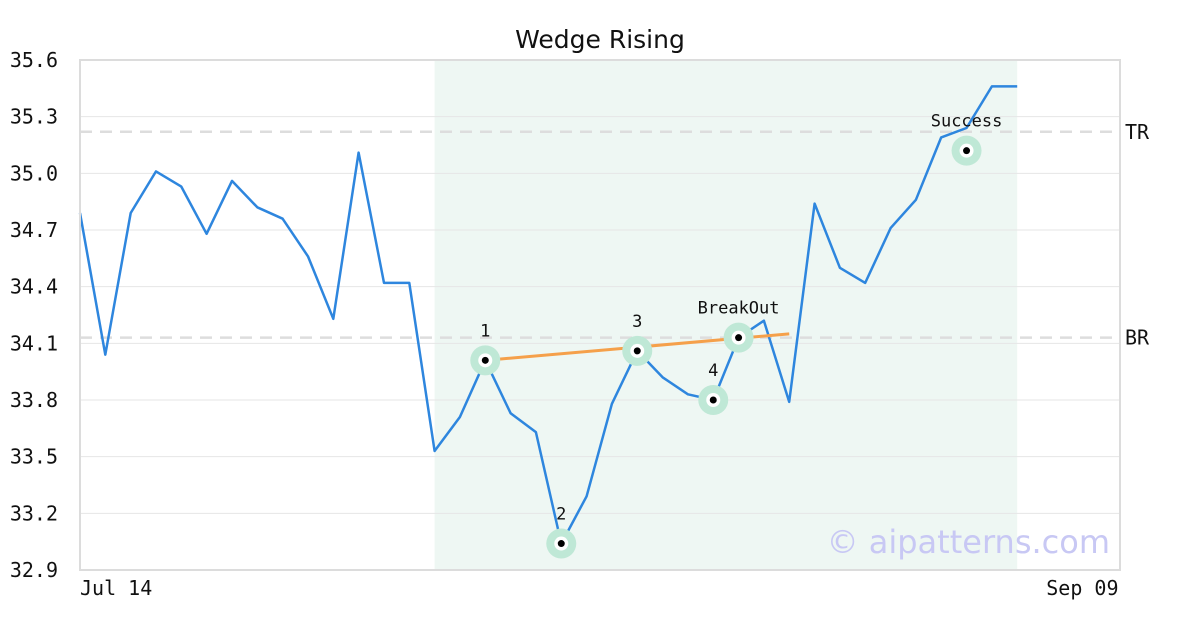 Image resolution: width=1200 pixels, height=630 pixels. Describe the element at coordinates (1082, 588) in the screenshot. I see `x-tick-label: Sep 09` at that location.